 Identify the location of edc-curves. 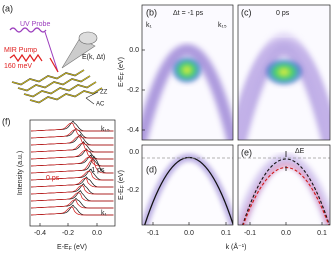
(72, 168).